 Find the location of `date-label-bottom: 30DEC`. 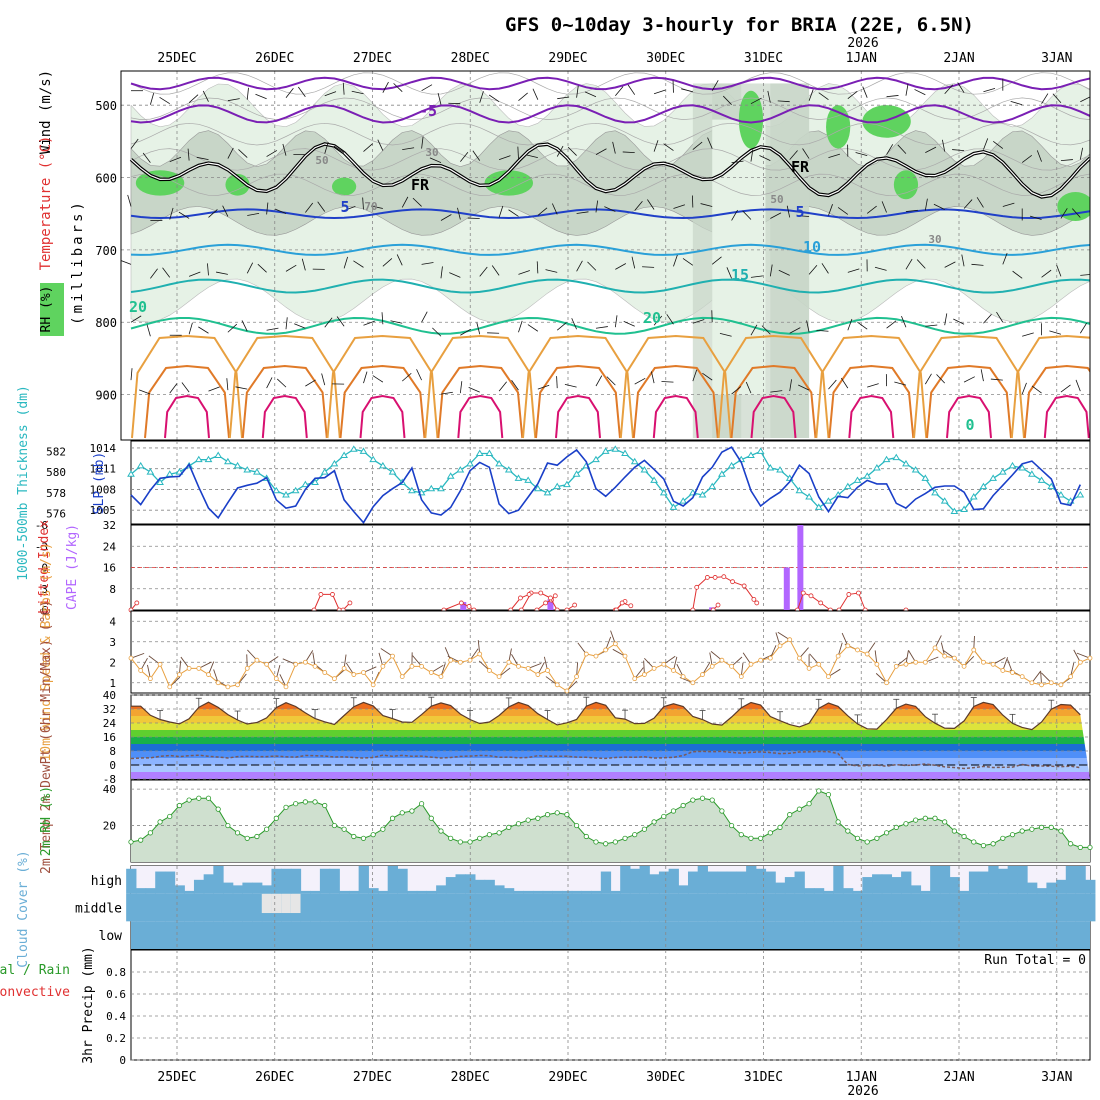

date-label-bottom: 30DEC is located at coordinates (665, 1077).